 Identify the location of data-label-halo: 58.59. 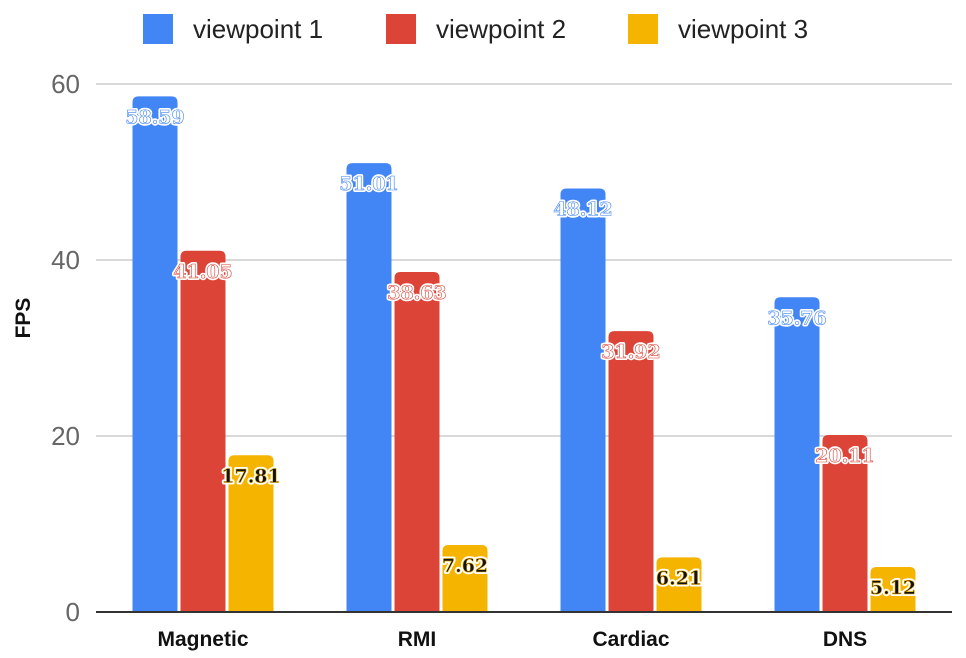
(155, 117).